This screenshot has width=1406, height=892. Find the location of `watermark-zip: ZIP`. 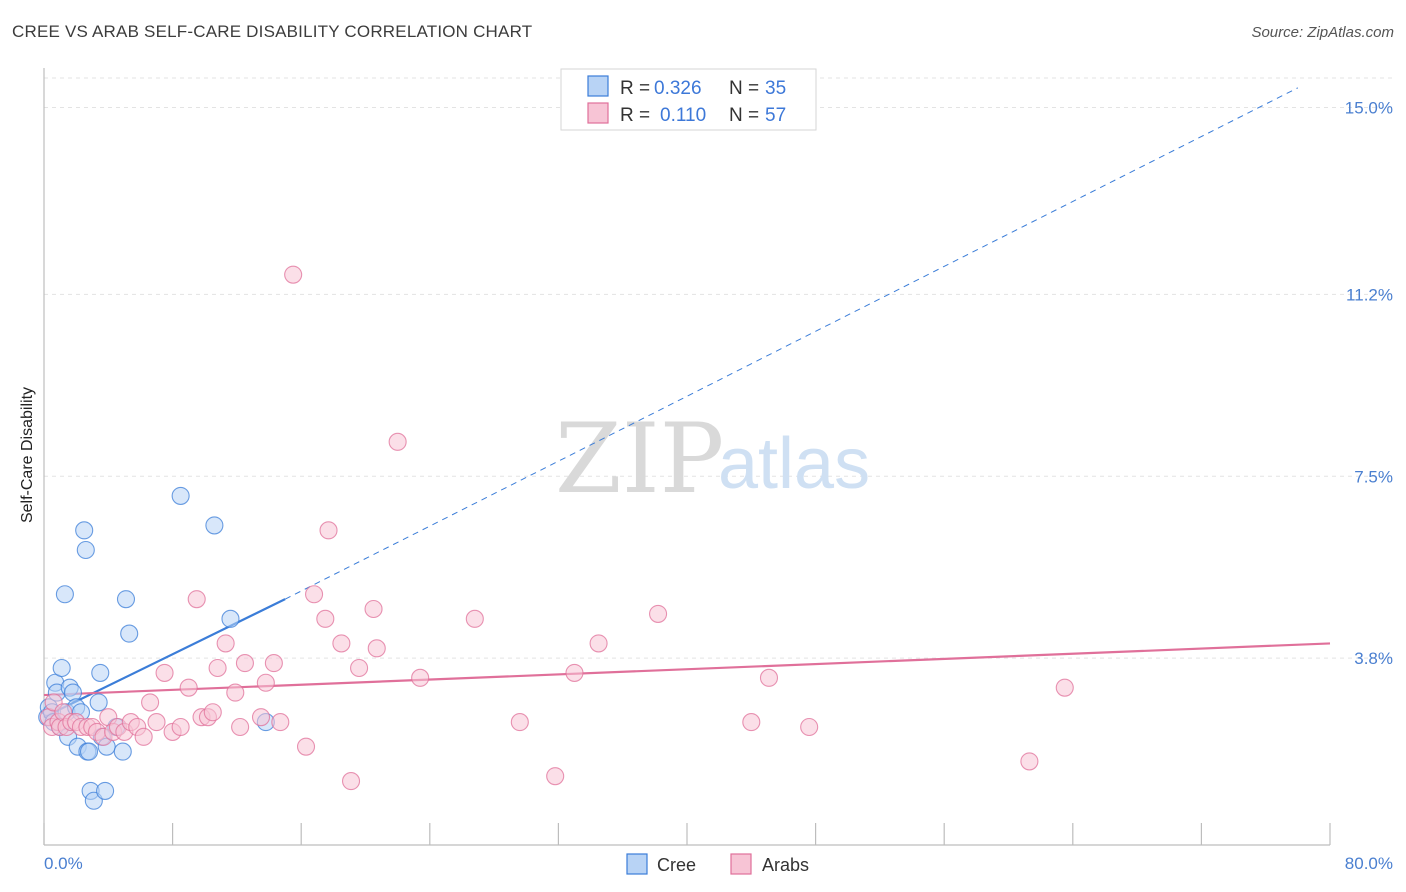

watermark-zip: ZIP is located at coordinates (639, 459).